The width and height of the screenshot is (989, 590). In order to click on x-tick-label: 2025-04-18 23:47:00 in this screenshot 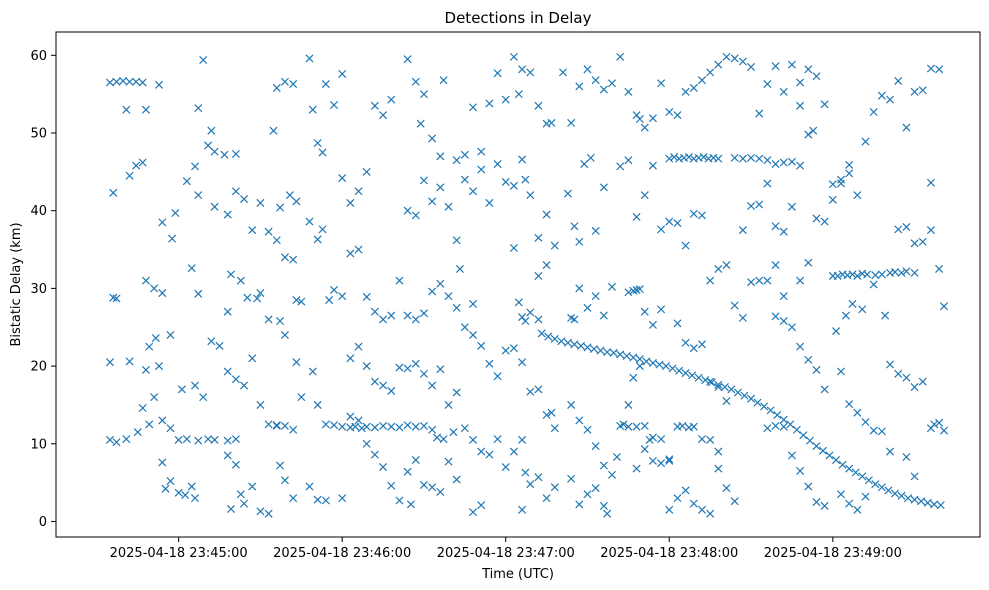, I will do `click(506, 553)`.